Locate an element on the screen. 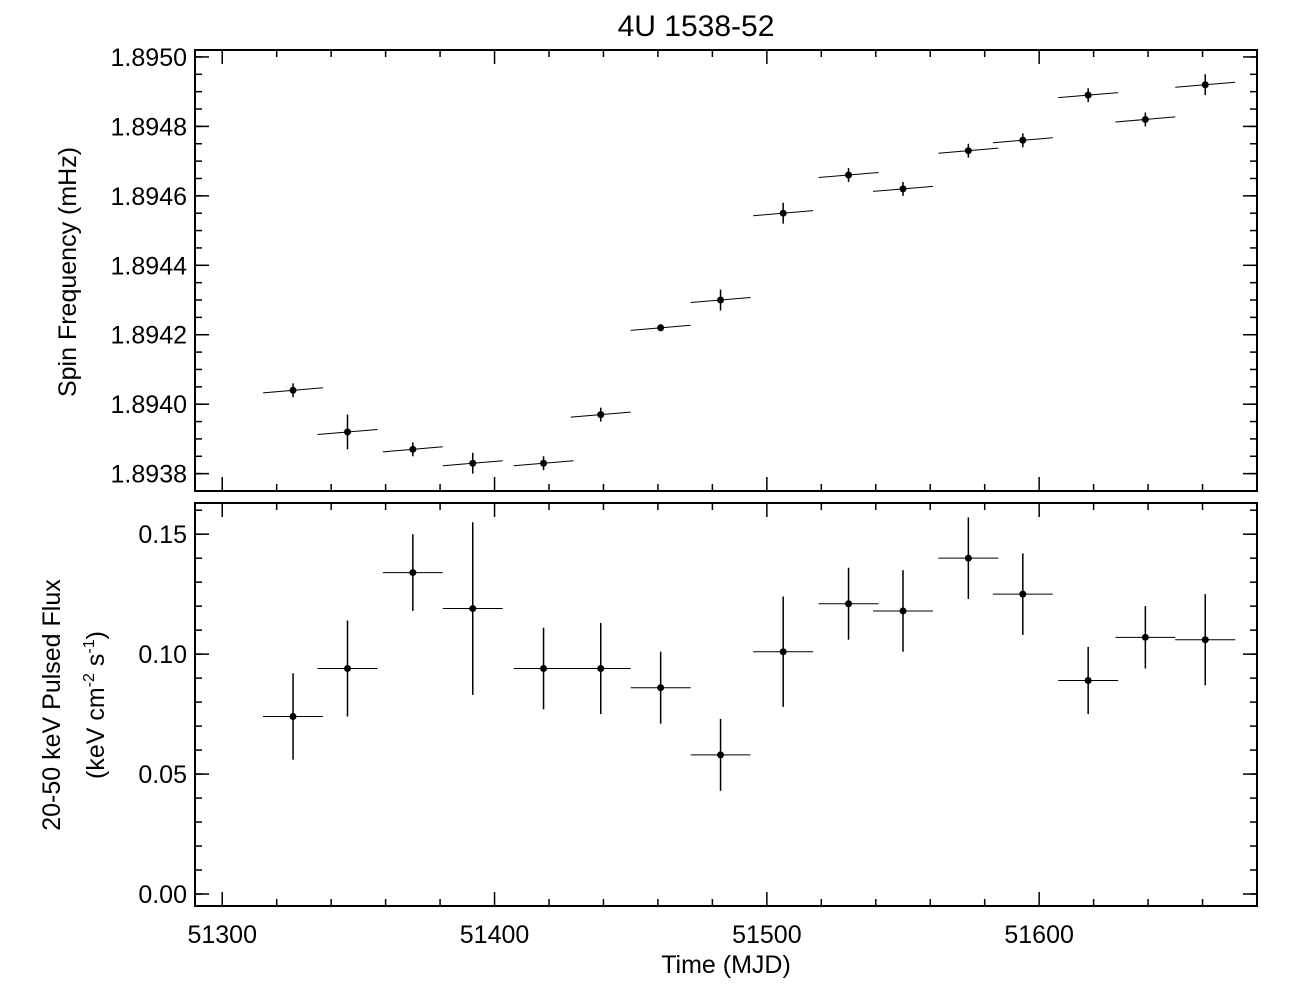 The height and width of the screenshot is (1008, 1296). bottom-y-tick-label: 0.05 is located at coordinates (162, 775).